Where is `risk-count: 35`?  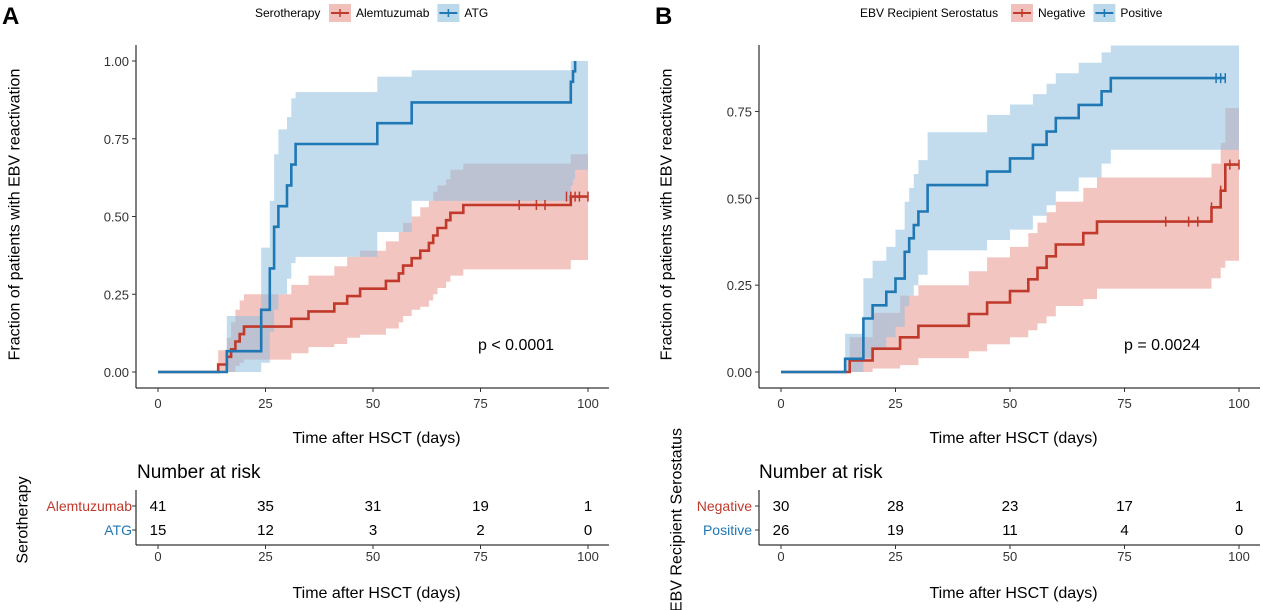
risk-count: 35 is located at coordinates (265, 506).